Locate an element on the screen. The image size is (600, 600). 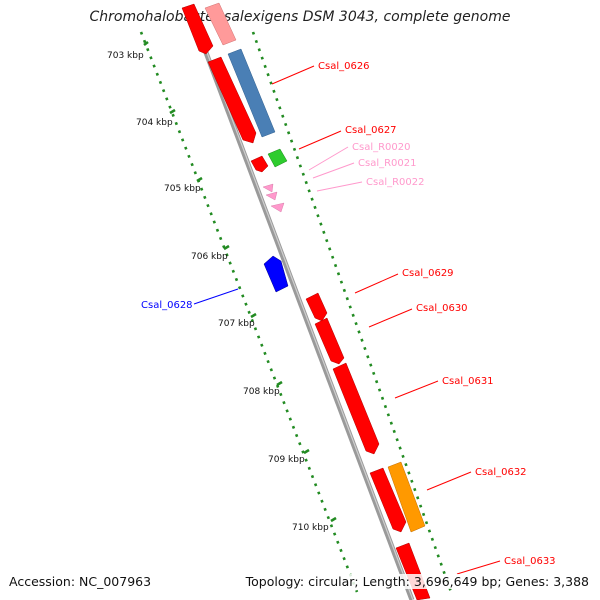
tick-label: 706 kbp is located at coordinates (209, 257).